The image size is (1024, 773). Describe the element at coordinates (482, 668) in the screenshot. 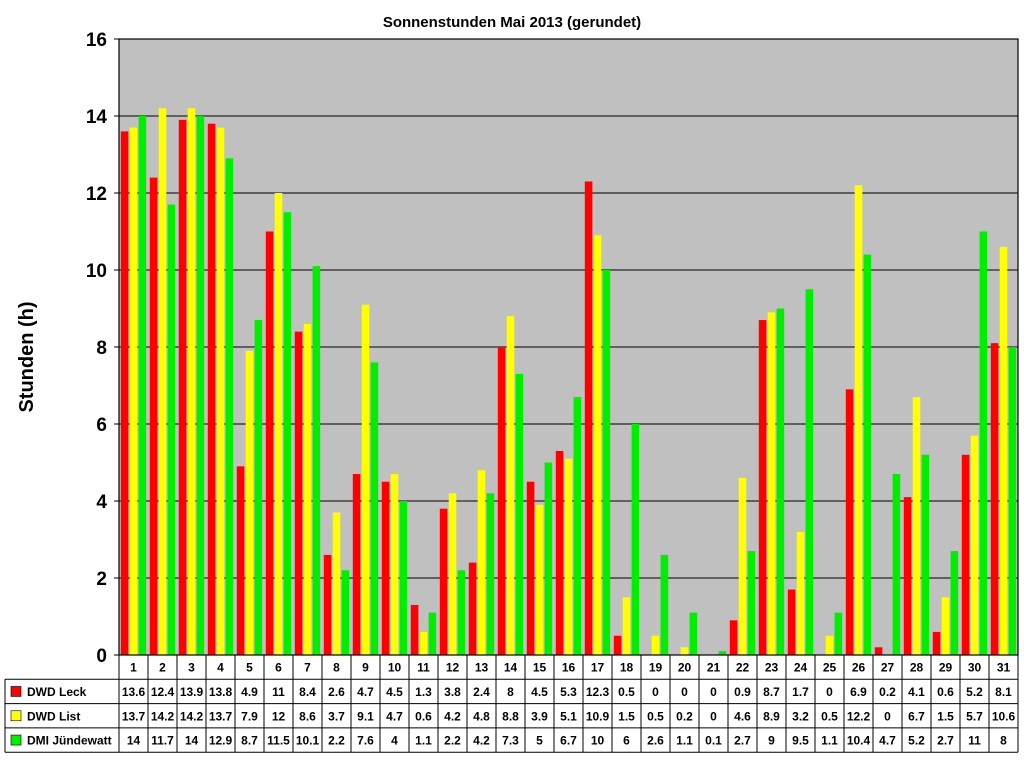

I see `category-label: 13` at that location.